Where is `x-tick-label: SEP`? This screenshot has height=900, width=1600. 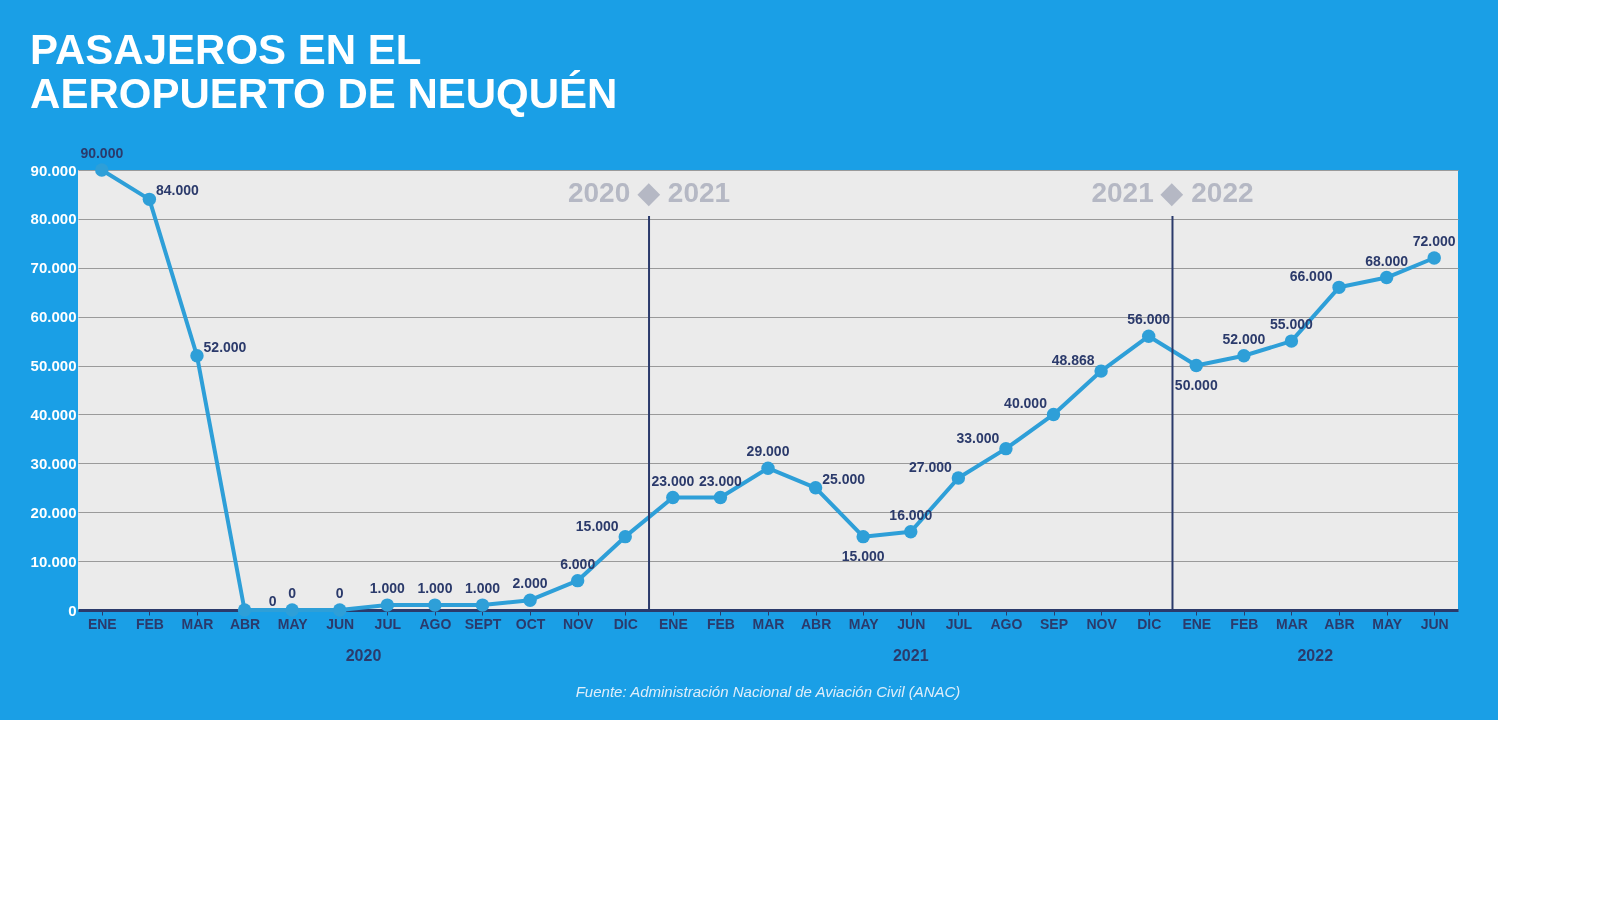 x-tick-label: SEP is located at coordinates (1054, 623).